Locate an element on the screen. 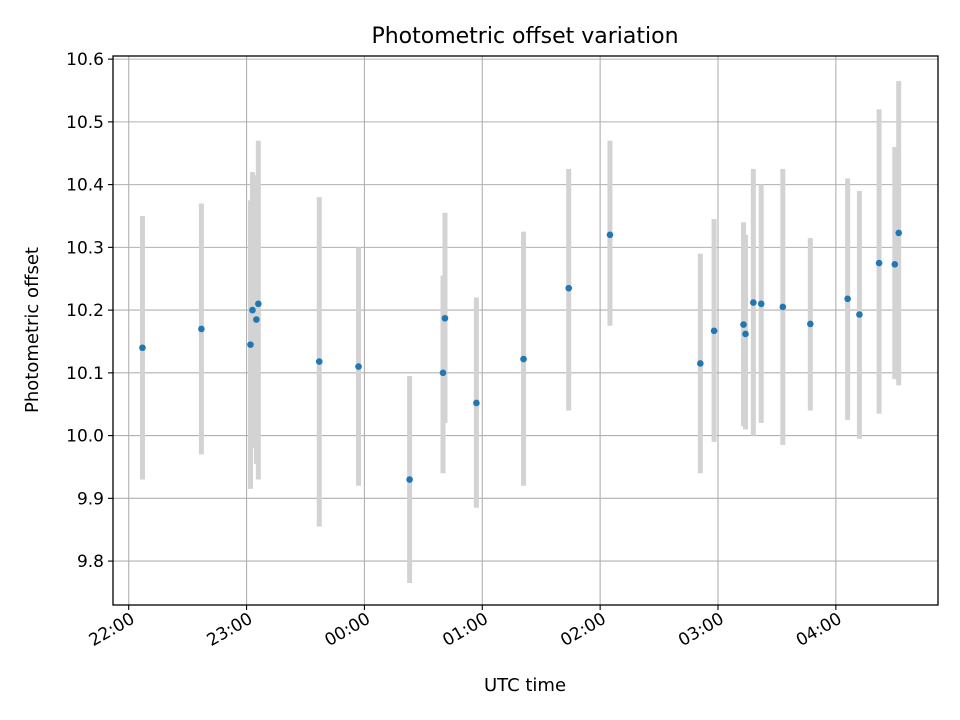 The image size is (960, 720). y-tick-label: 10.1 is located at coordinates (85, 374).